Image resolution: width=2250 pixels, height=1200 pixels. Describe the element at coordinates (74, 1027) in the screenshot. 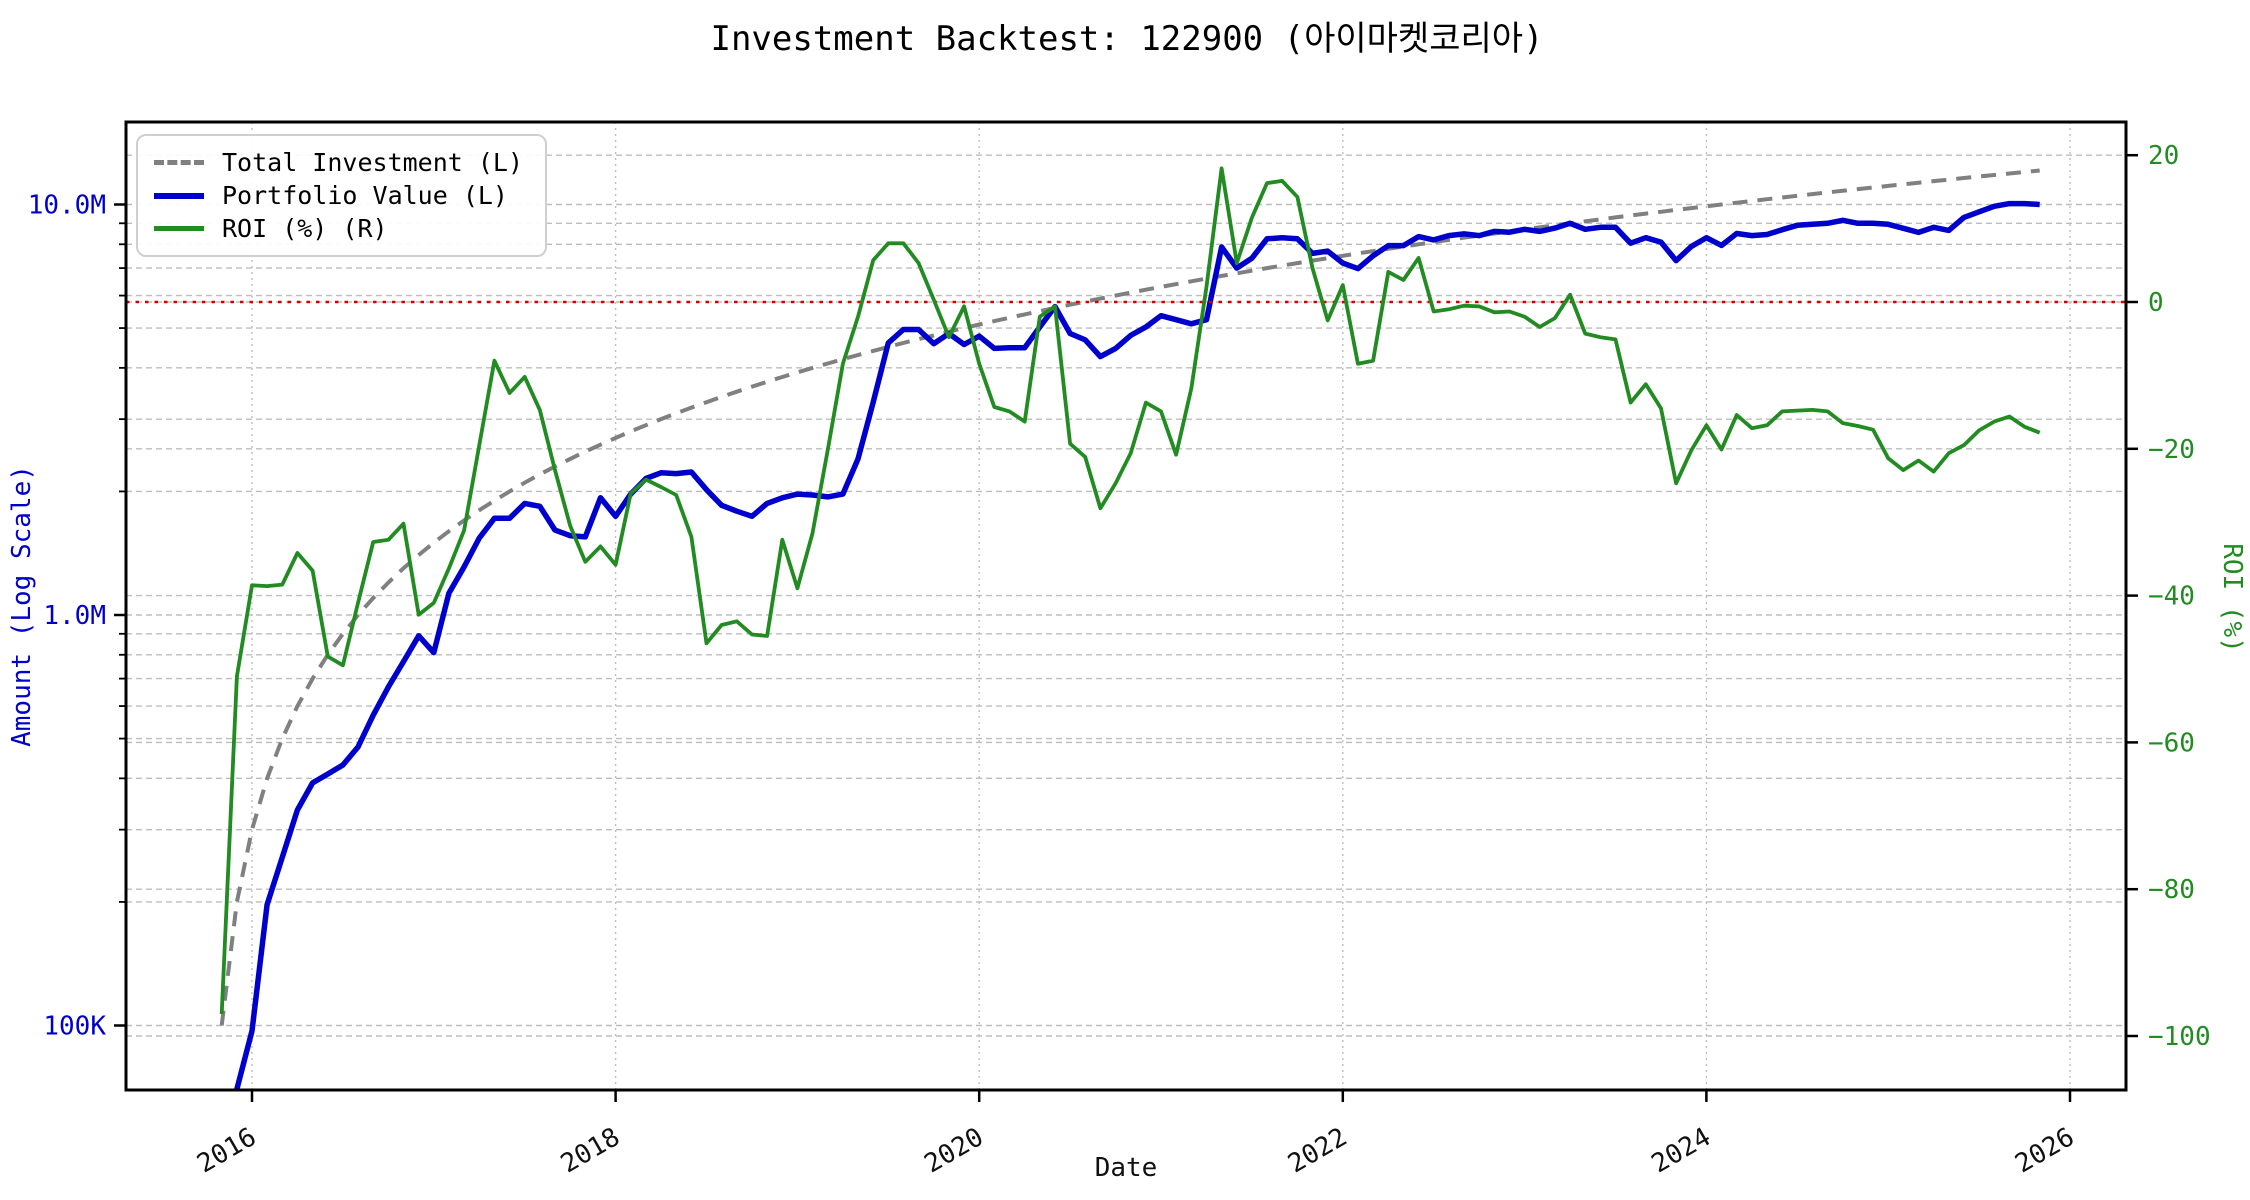

I see `left-tick-label: 100K` at that location.